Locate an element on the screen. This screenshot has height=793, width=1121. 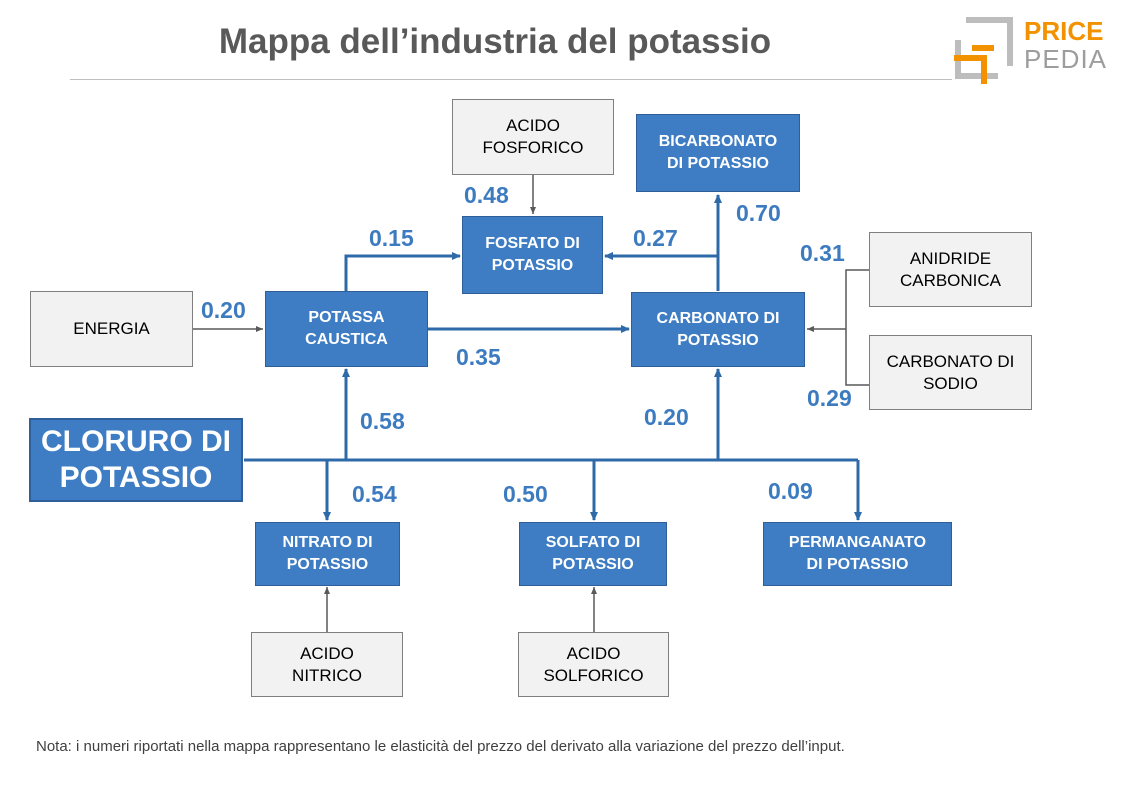
node-fosfato-di-potassio: FOSFATO DI POTASSIO is located at coordinates (532, 255).